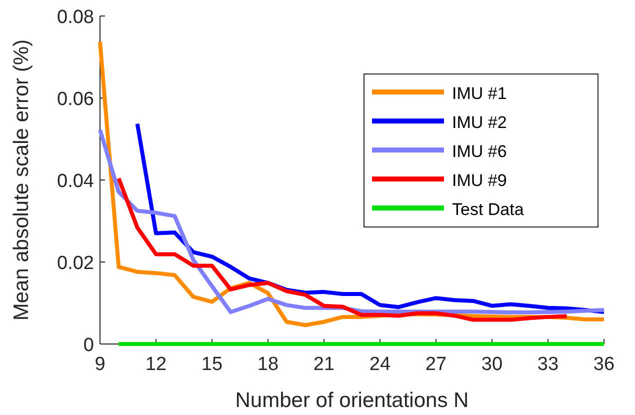 Image resolution: width=635 pixels, height=415 pixels. What do you see at coordinates (100, 364) in the screenshot?
I see `x-tick-label: 9` at bounding box center [100, 364].